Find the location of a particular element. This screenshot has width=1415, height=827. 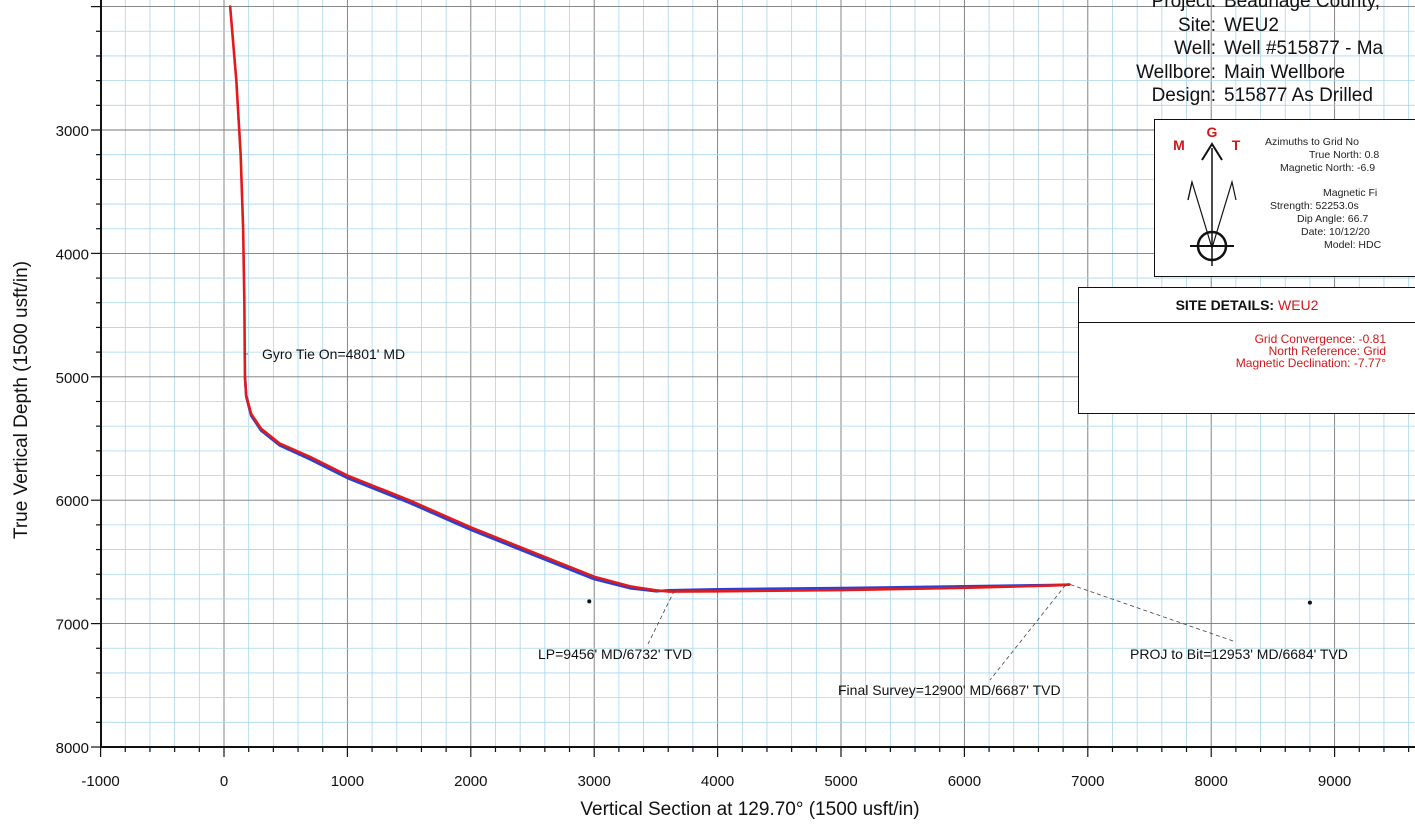

annotation-label: Gyro Tie On=4801' MD is located at coordinates (333, 354).